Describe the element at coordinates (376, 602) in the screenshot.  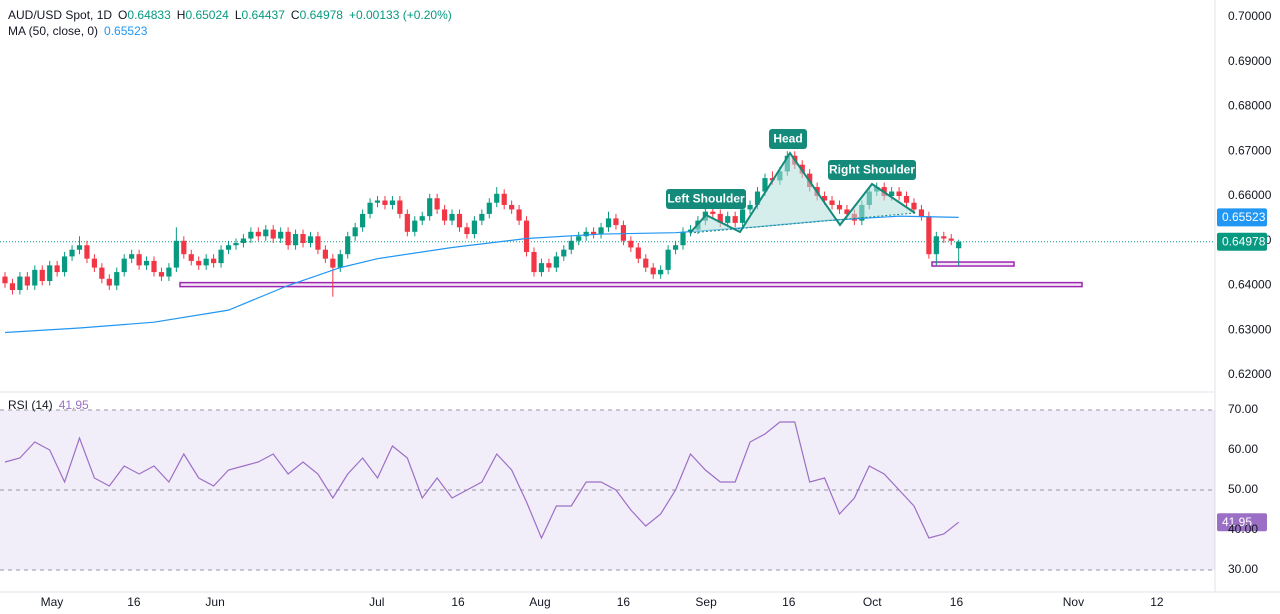
I see `x-tick-label: Jul` at that location.